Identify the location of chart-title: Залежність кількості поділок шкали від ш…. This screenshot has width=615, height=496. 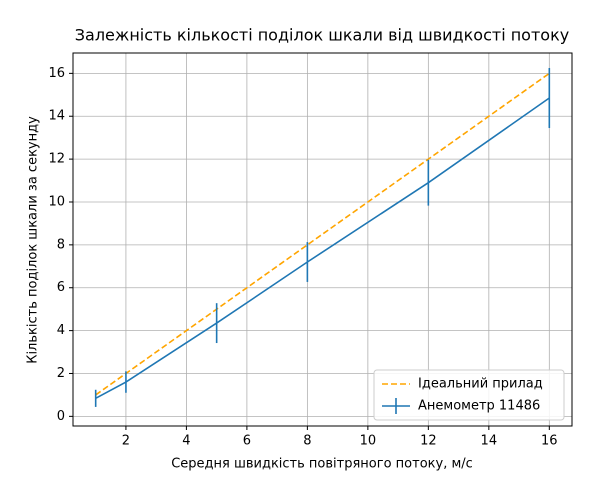
(322, 35).